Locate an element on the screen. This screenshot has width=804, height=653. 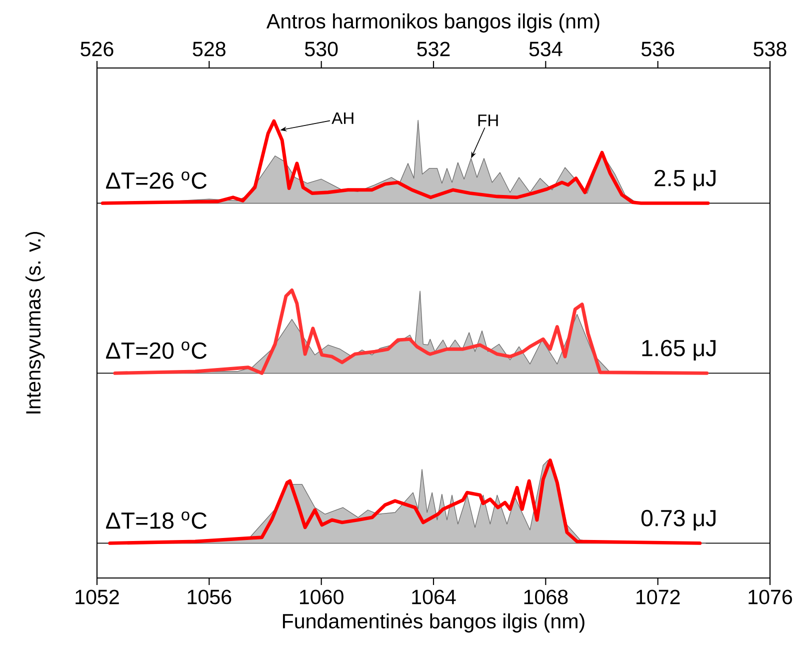
x2-tick-label: 536 is located at coordinates (657, 49).